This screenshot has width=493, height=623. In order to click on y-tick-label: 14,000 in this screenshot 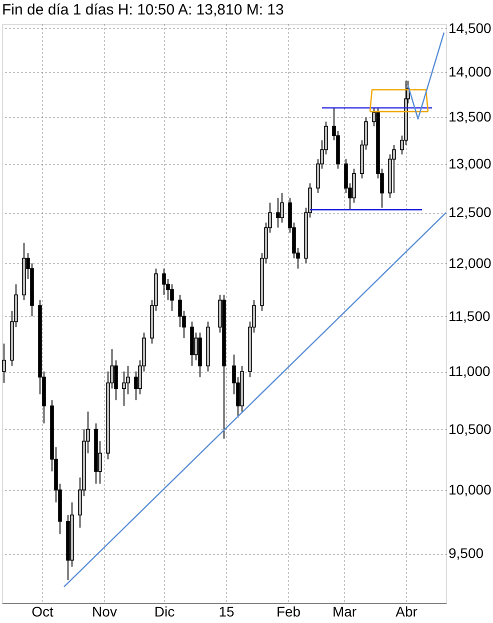, I will do `click(470, 71)`.